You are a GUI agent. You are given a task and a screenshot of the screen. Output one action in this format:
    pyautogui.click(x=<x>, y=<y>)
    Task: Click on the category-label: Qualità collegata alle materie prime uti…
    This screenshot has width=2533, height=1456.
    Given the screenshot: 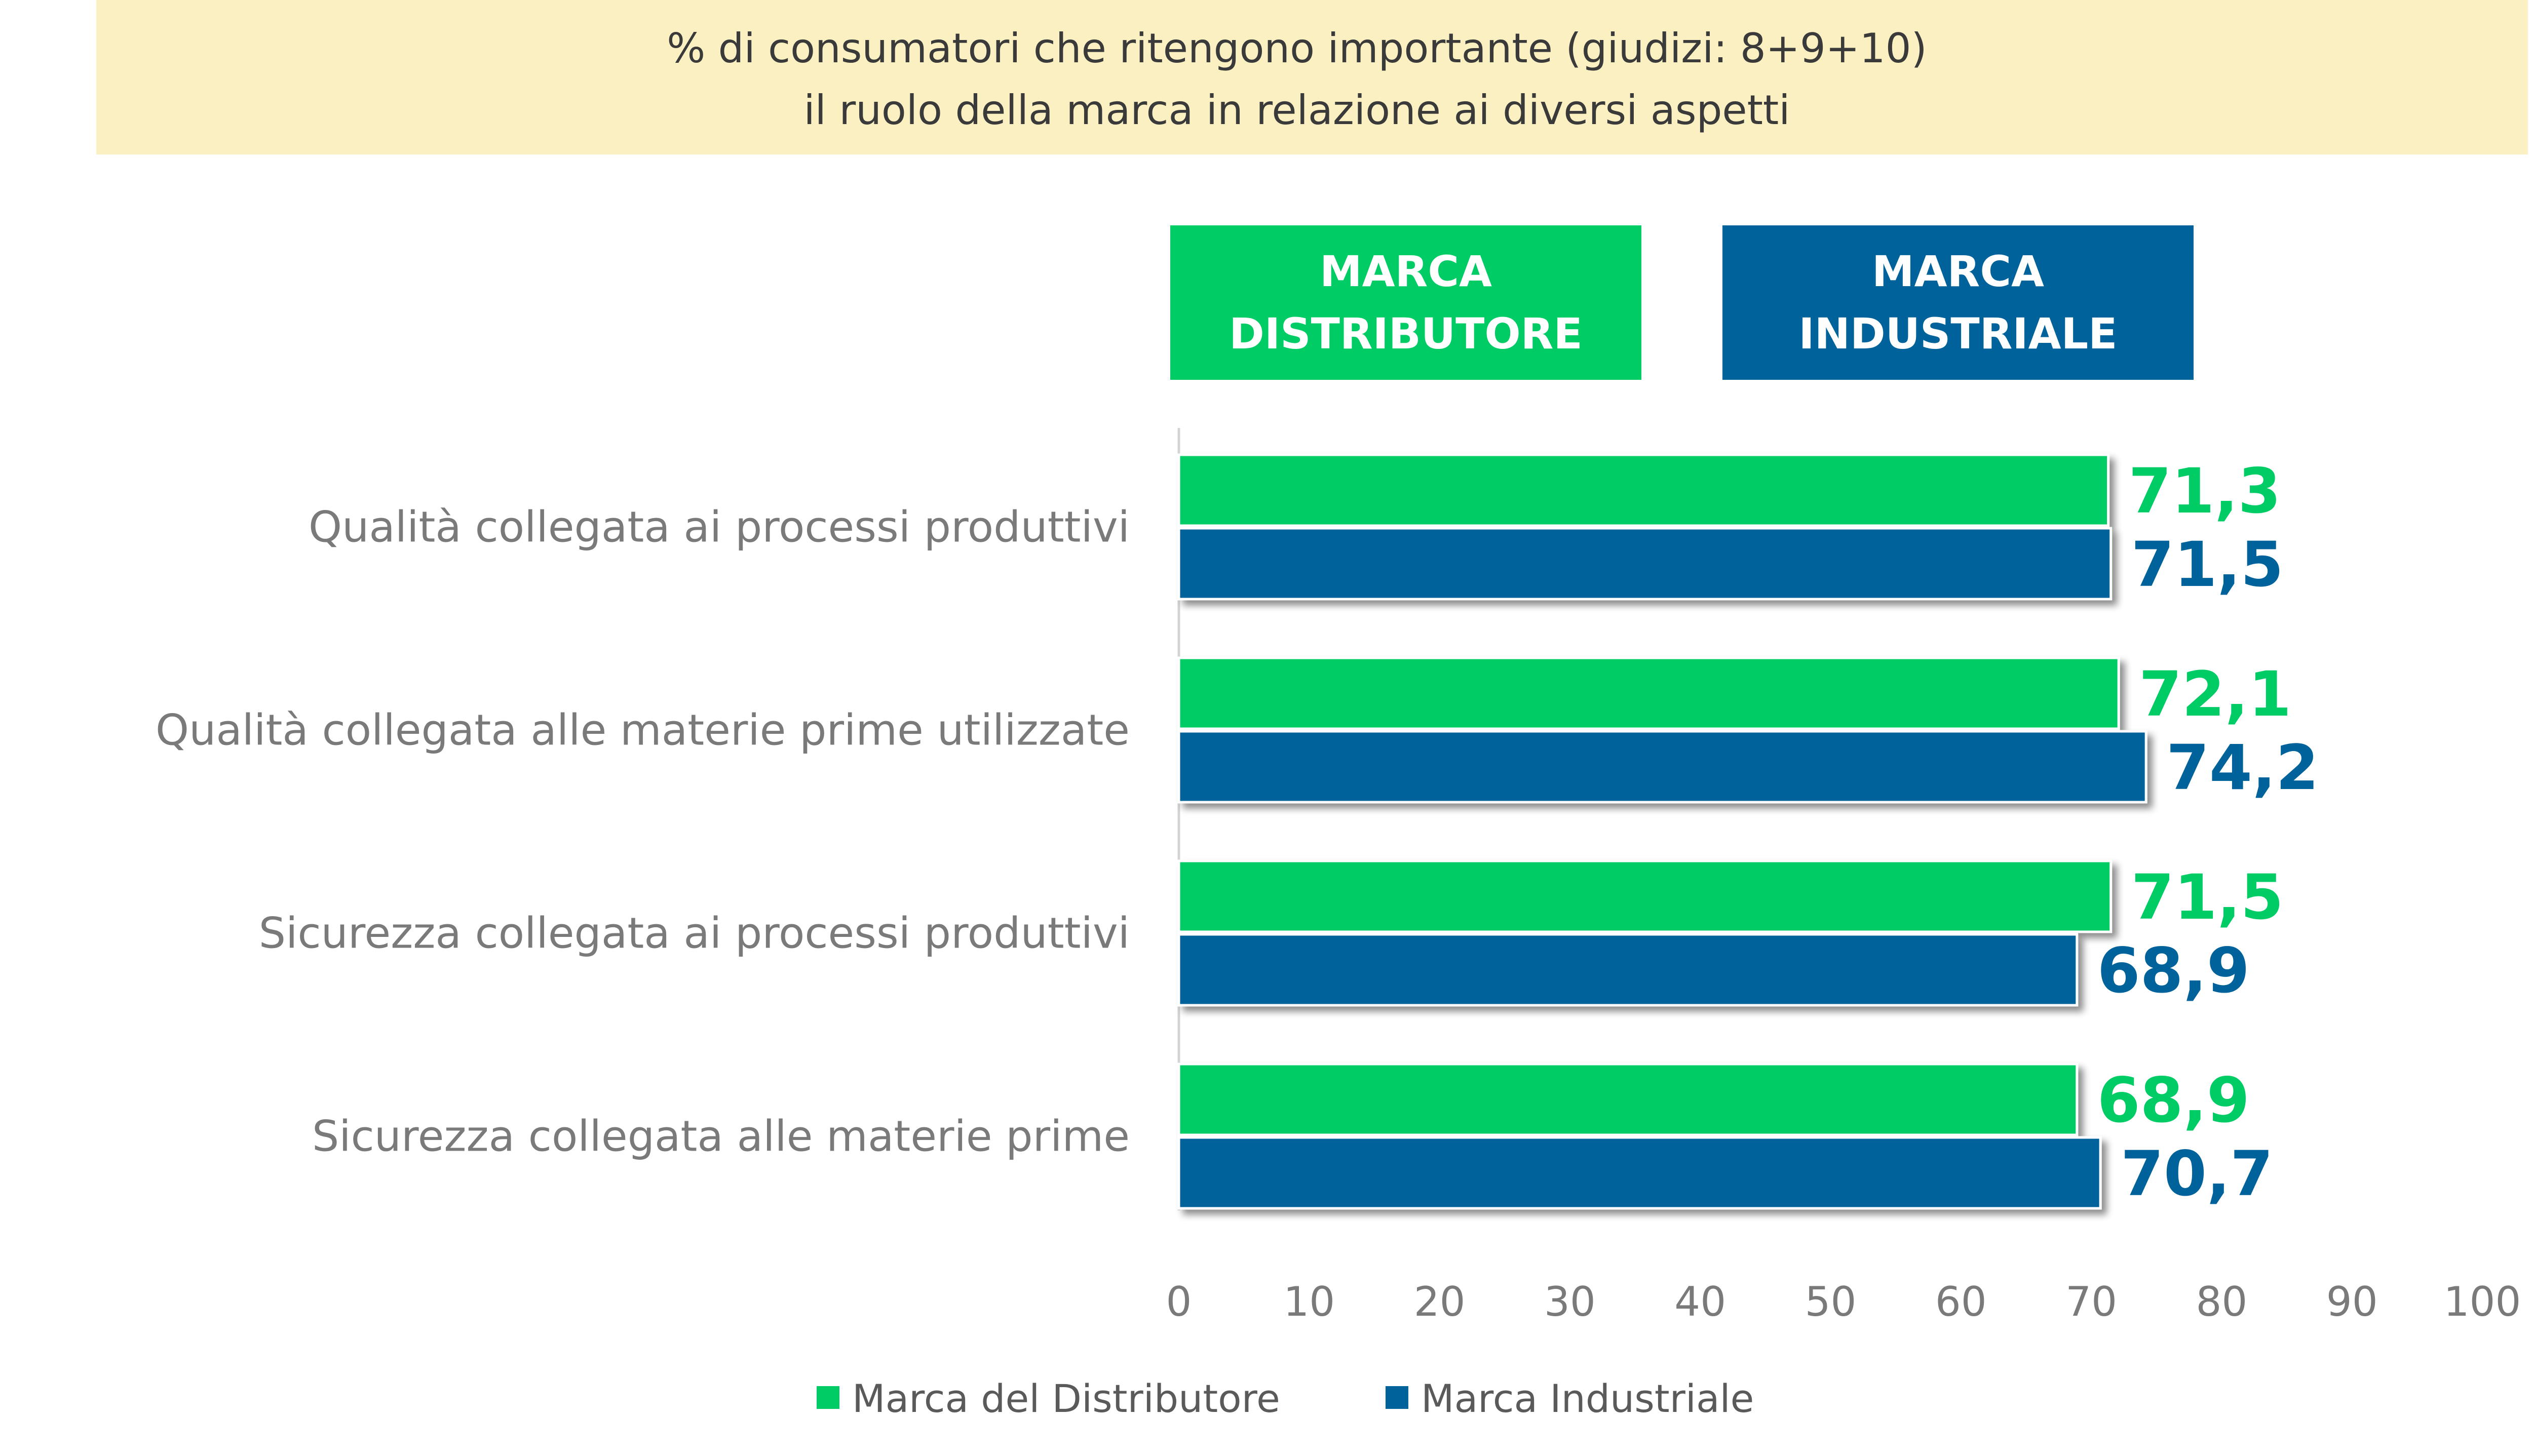 What is the action you would take?
    pyautogui.click(x=643, y=730)
    